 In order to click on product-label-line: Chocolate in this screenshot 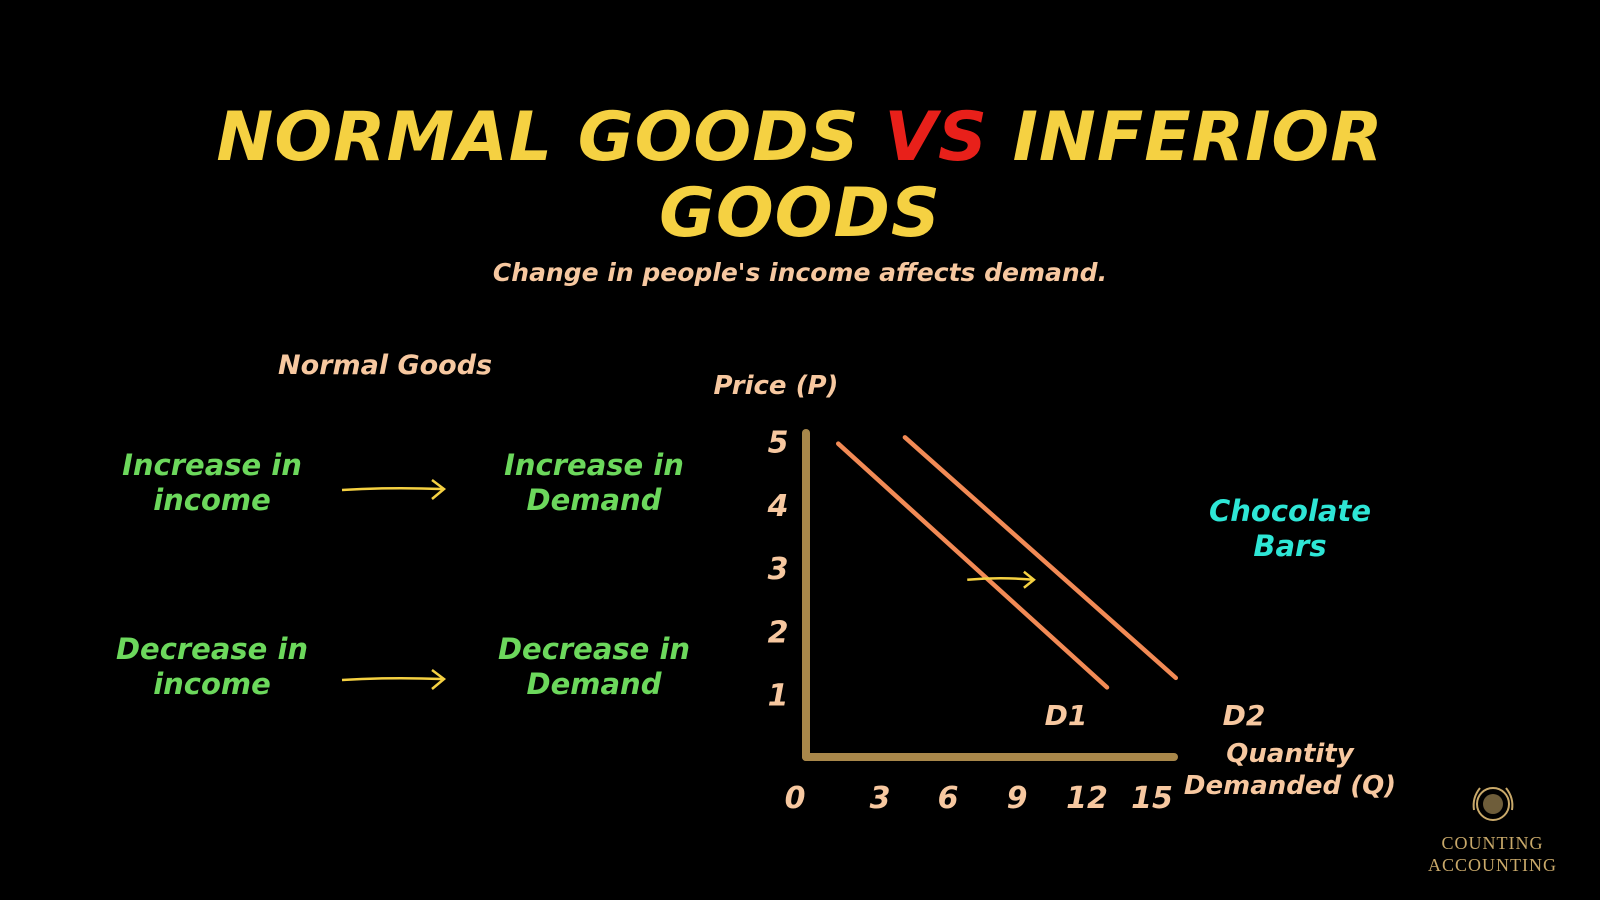, I will do `click(1289, 511)`.